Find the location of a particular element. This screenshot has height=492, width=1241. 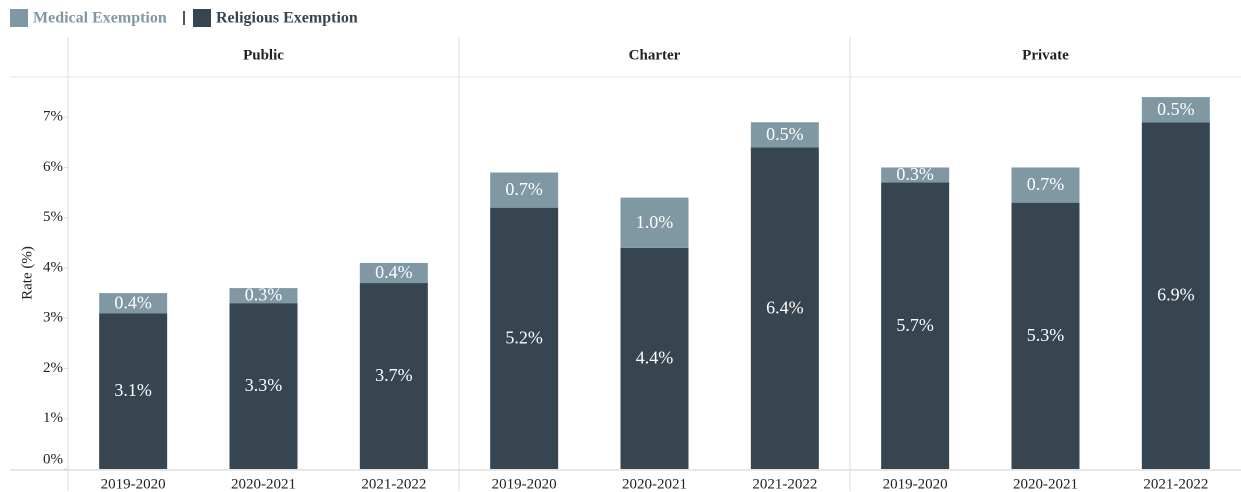

facet-title: Charter is located at coordinates (655, 55).